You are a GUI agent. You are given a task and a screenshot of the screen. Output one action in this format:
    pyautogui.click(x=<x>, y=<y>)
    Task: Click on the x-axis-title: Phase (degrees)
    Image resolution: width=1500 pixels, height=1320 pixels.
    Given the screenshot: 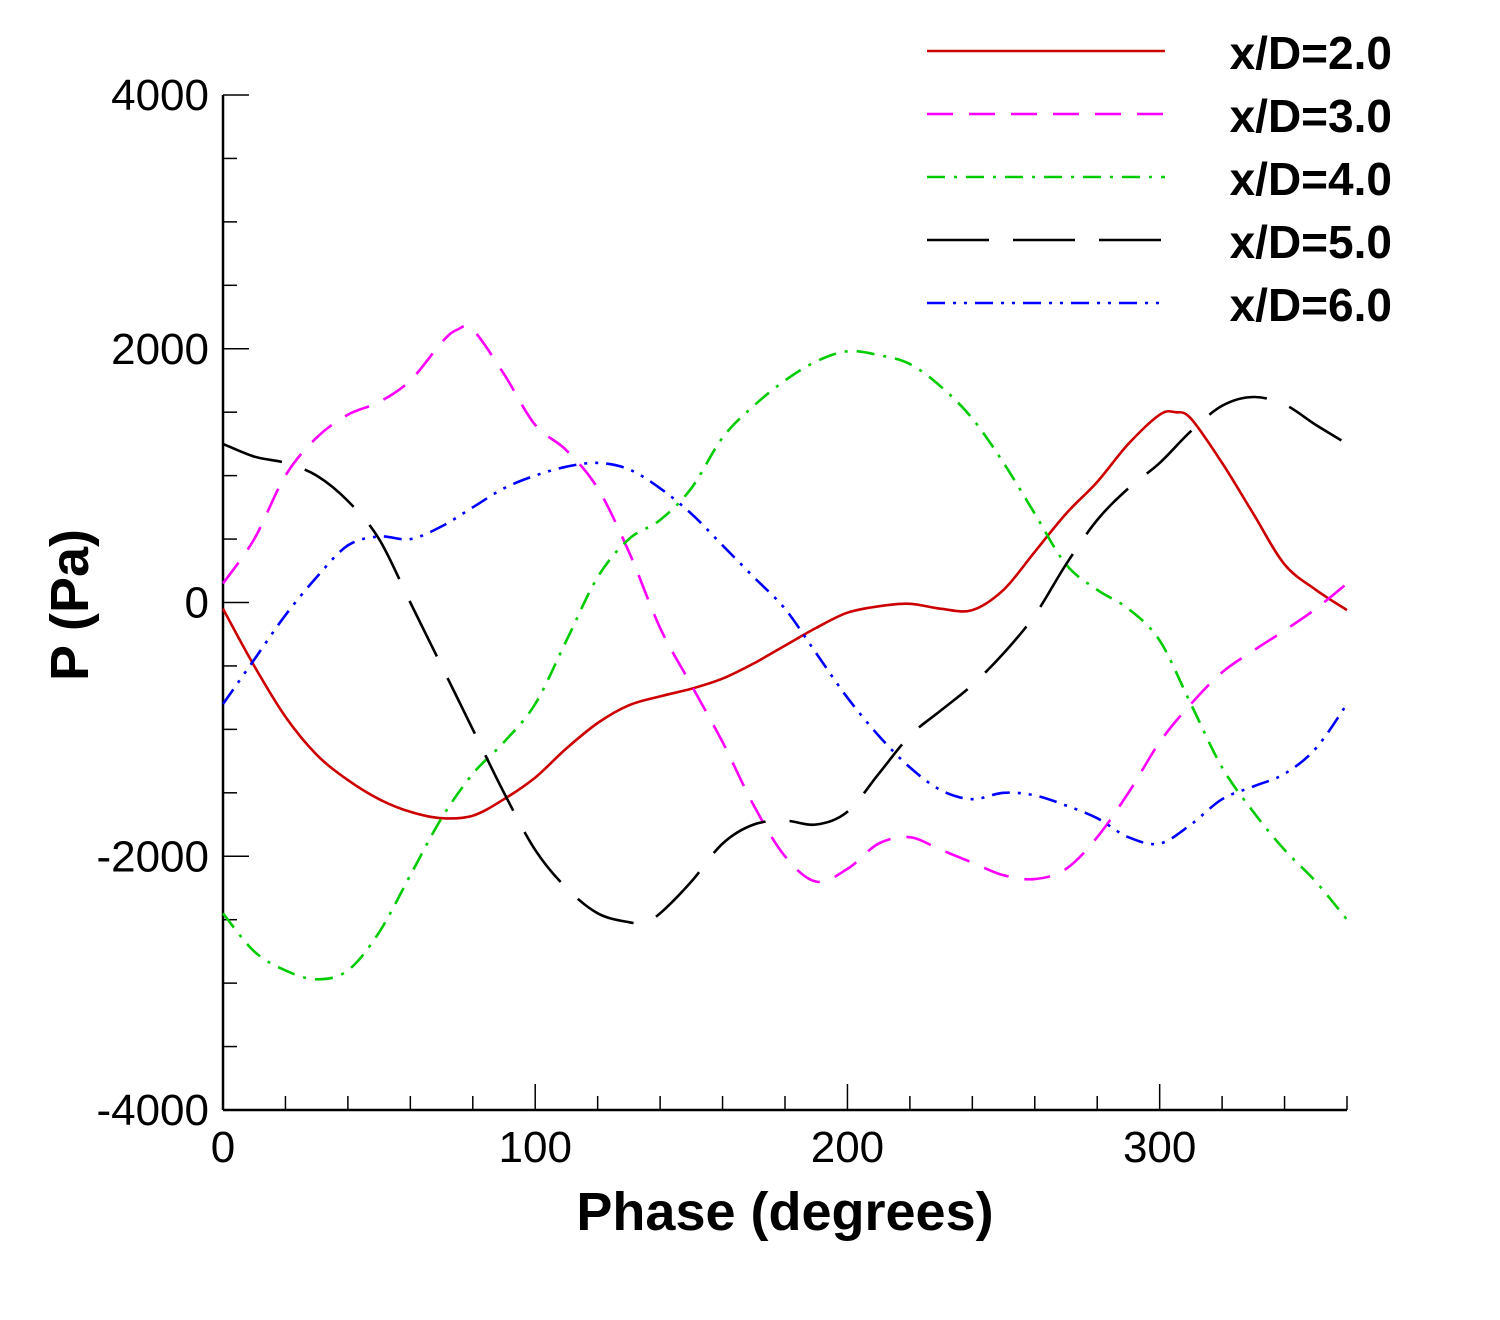 What is the action you would take?
    pyautogui.click(x=784, y=1212)
    